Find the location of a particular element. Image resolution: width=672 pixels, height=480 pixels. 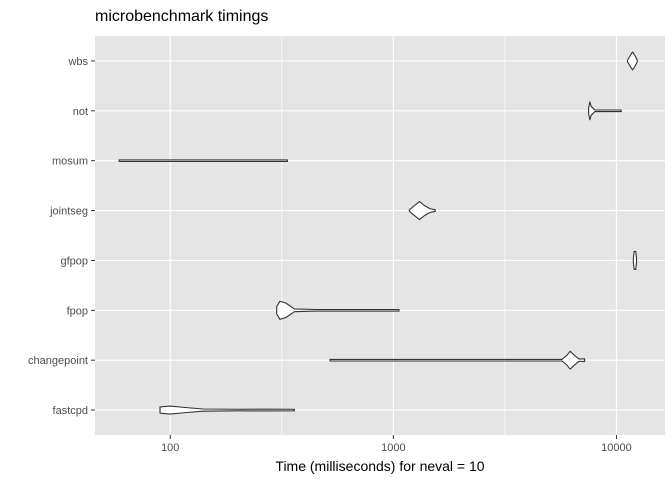

x-tick-label: 10000 is located at coordinates (616, 448).